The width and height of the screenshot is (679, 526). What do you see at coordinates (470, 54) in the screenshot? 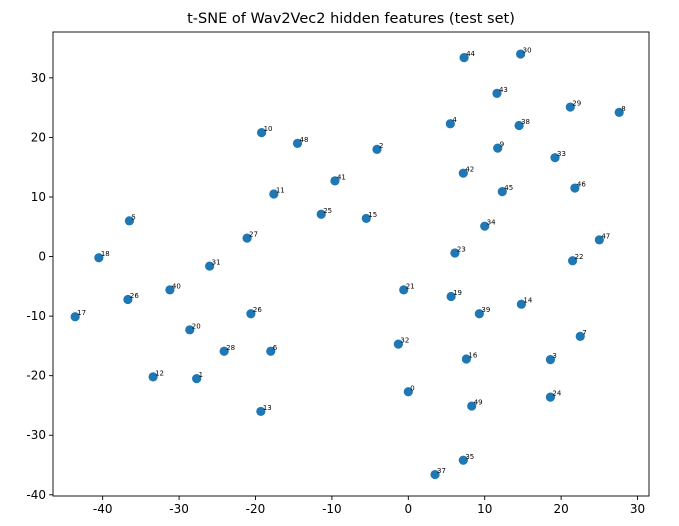
I see `point-label: 44` at bounding box center [470, 54].